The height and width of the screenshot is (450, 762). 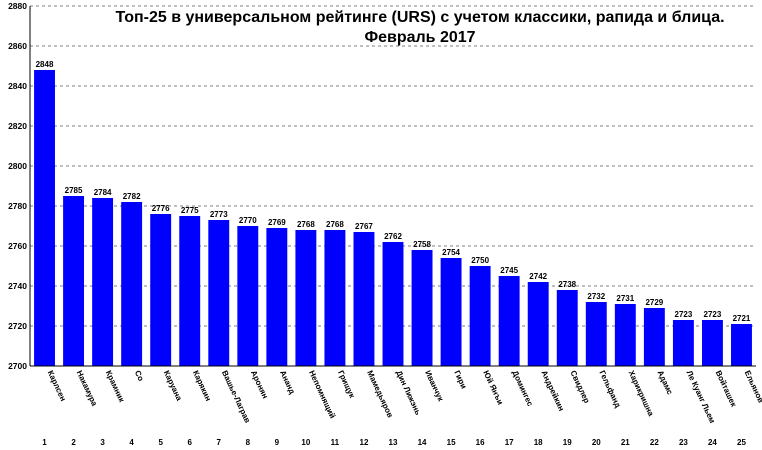 What do you see at coordinates (712, 442) in the screenshot?
I see `rank-label: 24` at bounding box center [712, 442].